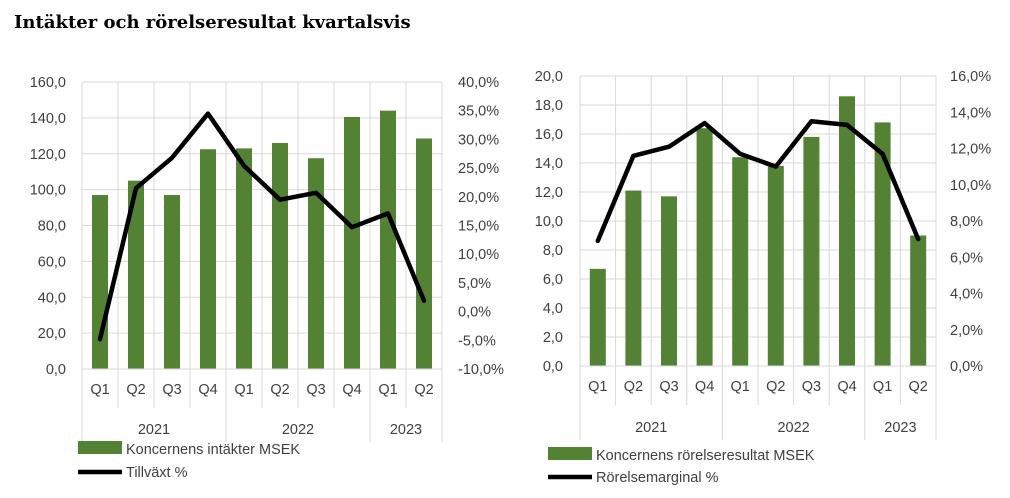  Describe the element at coordinates (478, 83) in the screenshot. I see `y-right-tick-label: 40,0%` at that location.